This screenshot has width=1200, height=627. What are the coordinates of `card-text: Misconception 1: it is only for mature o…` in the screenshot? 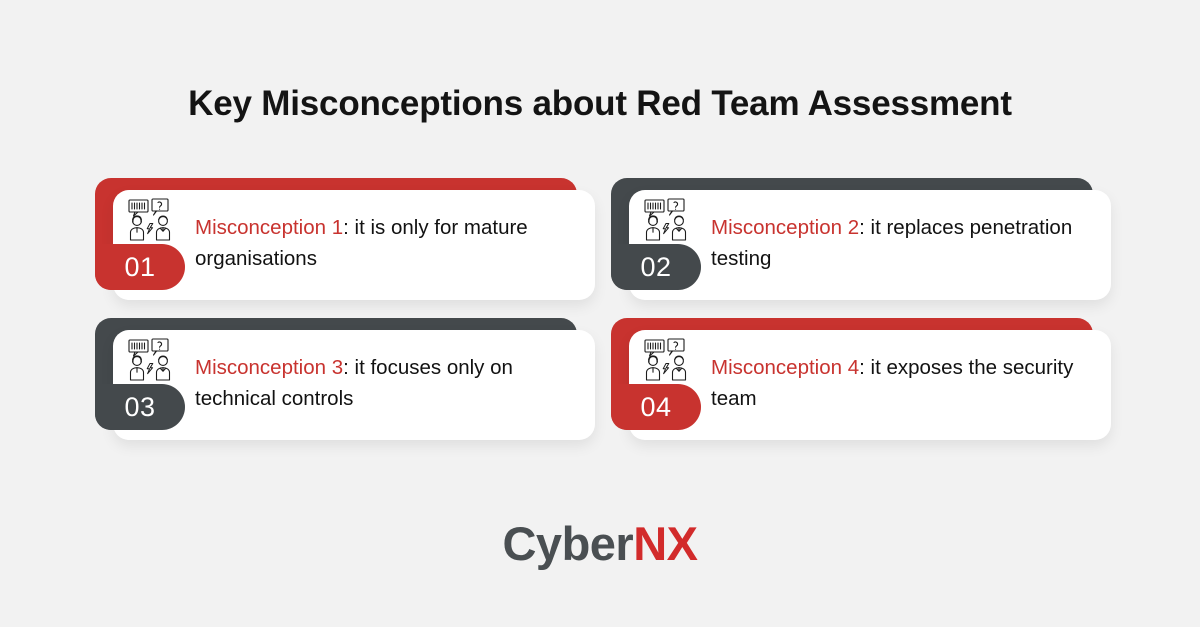 It's located at (381, 243).